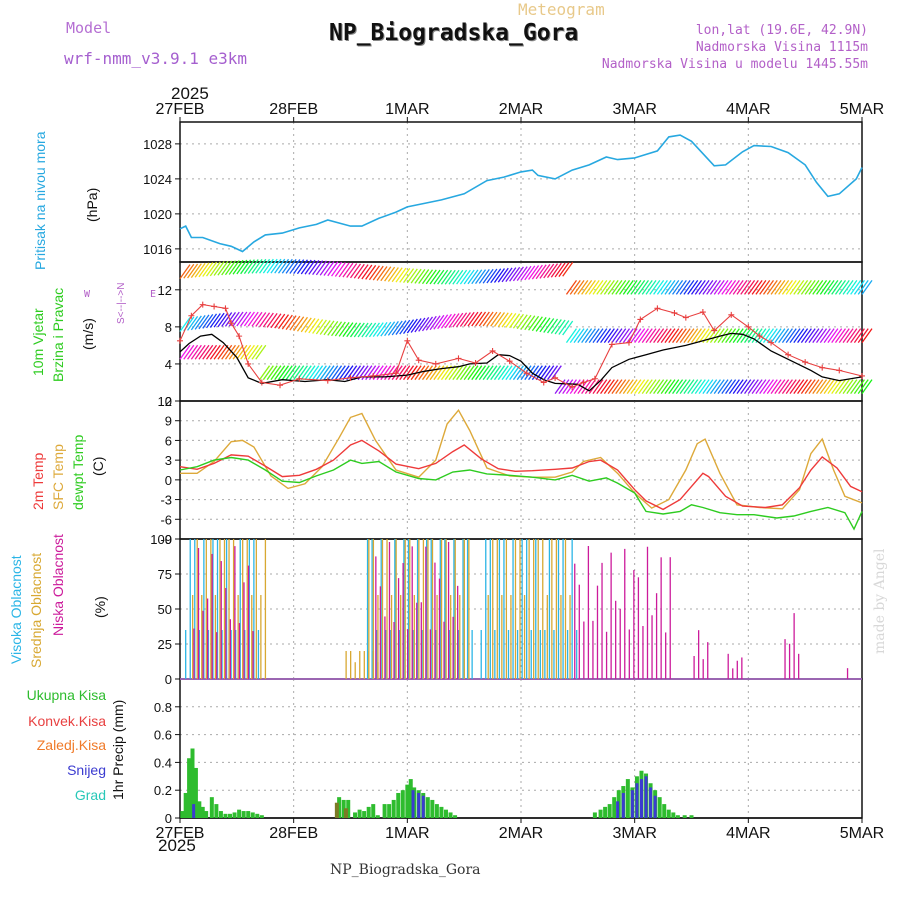 This screenshot has width=900, height=900. I want to click on x-tick-label-top: 1MAR, so click(407, 109).